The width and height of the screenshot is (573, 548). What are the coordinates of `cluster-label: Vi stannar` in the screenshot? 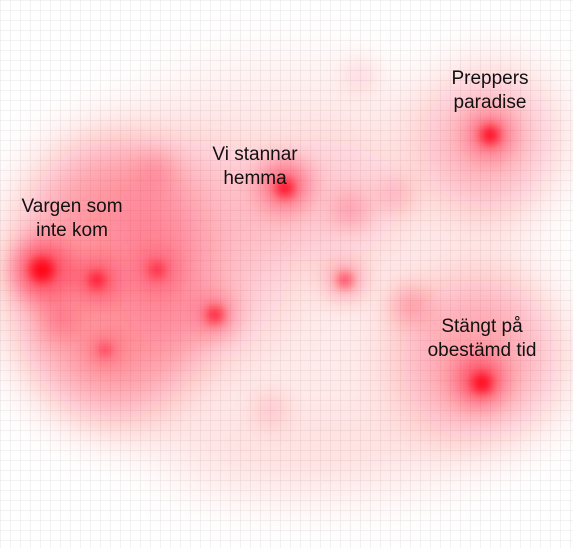 It's located at (255, 154).